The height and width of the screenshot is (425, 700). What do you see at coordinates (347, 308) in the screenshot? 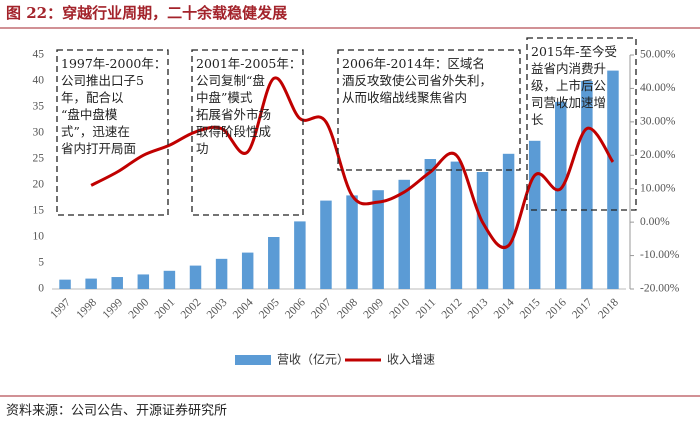
I see `x-tick-label: 2008` at bounding box center [347, 308].